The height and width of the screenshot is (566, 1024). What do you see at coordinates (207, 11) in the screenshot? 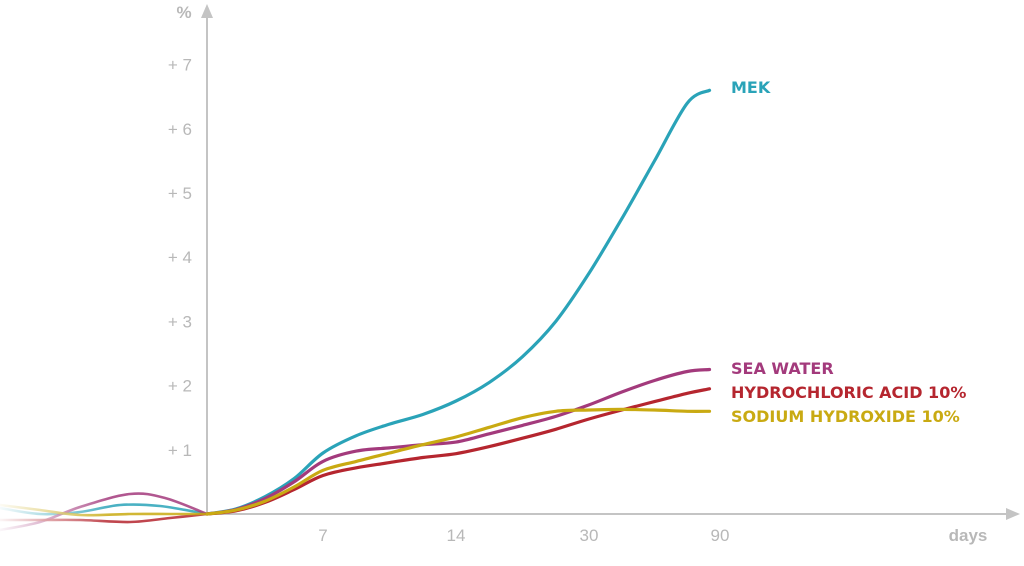
I see `y-axis-arrow` at bounding box center [207, 11].